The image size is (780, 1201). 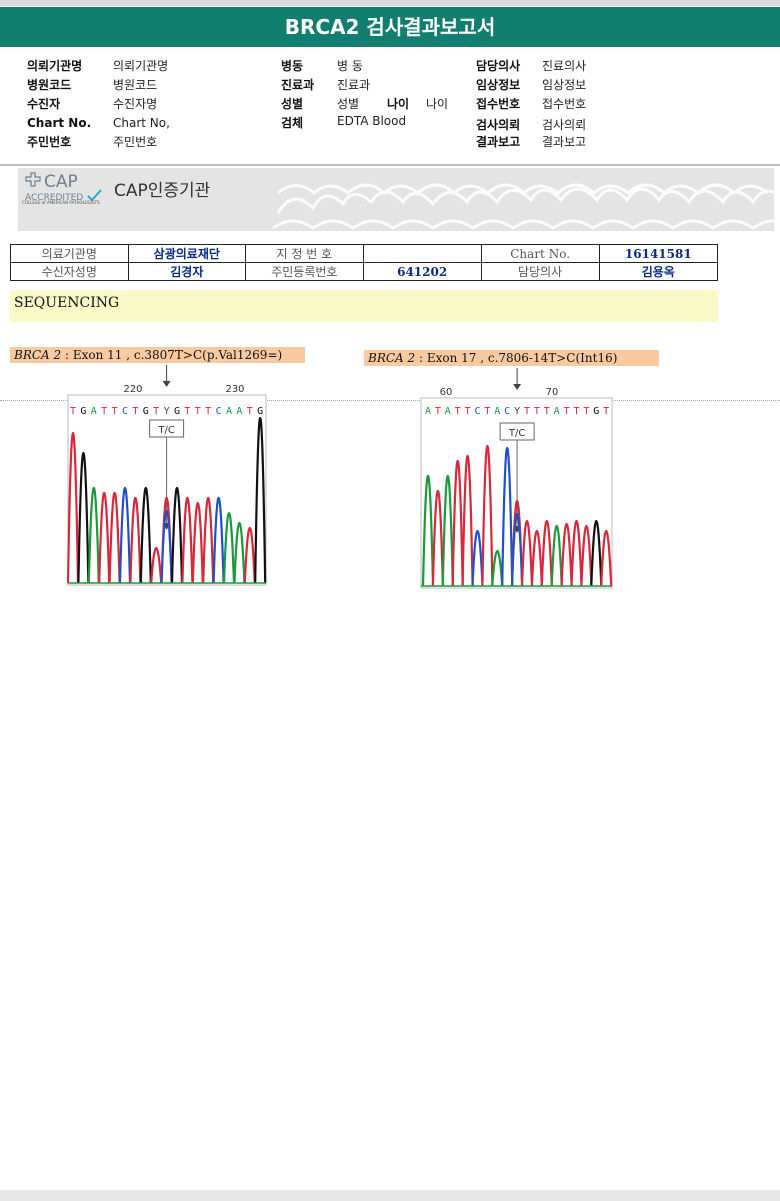 I want to click on table-cell: 지 정 번 호, so click(x=304, y=253).